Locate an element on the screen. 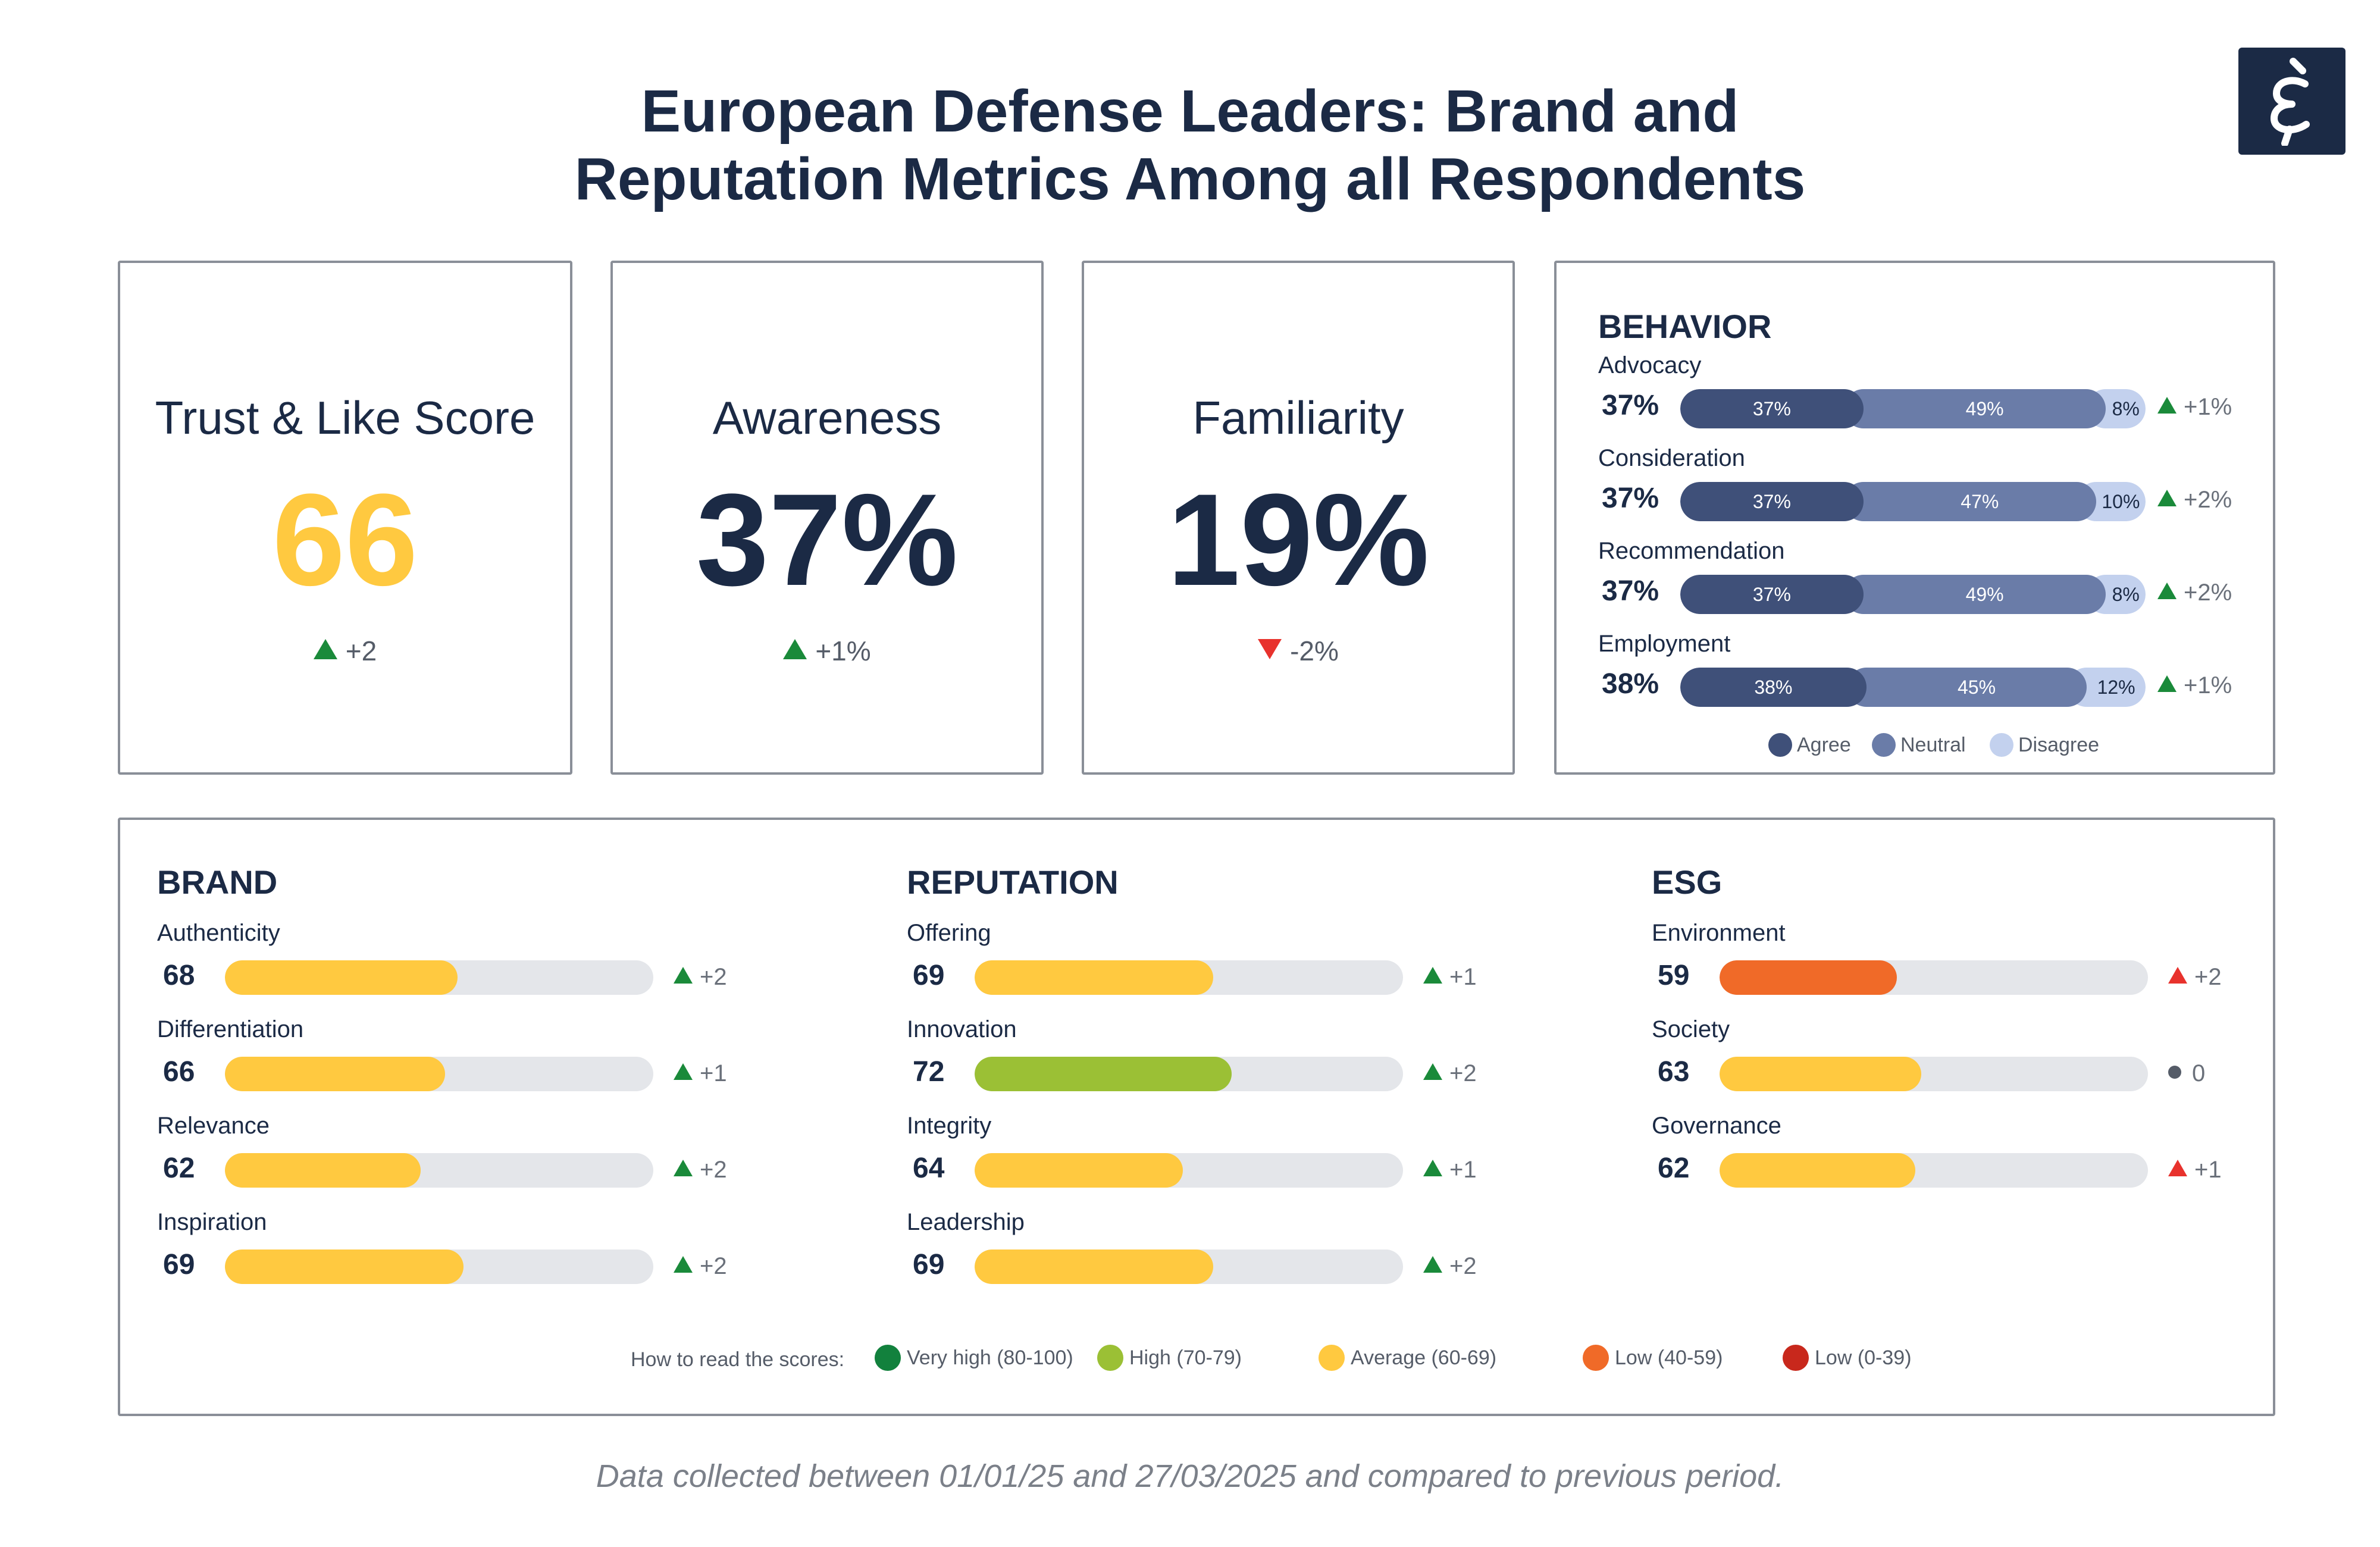  kpi-value: 37% is located at coordinates (827, 539).